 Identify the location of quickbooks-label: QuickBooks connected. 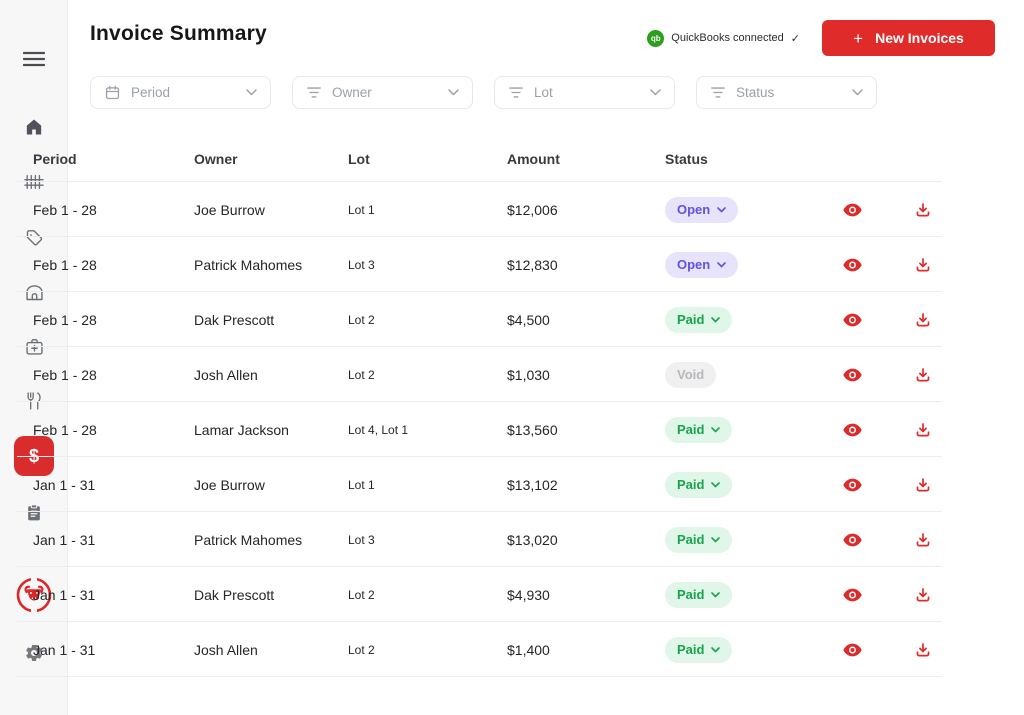
(727, 38).